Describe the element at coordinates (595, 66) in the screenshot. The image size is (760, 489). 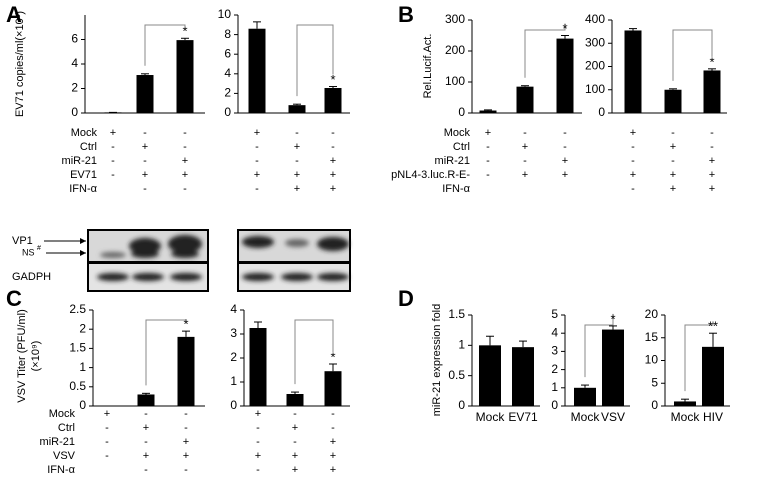
I see `y-tick-label: 200` at that location.